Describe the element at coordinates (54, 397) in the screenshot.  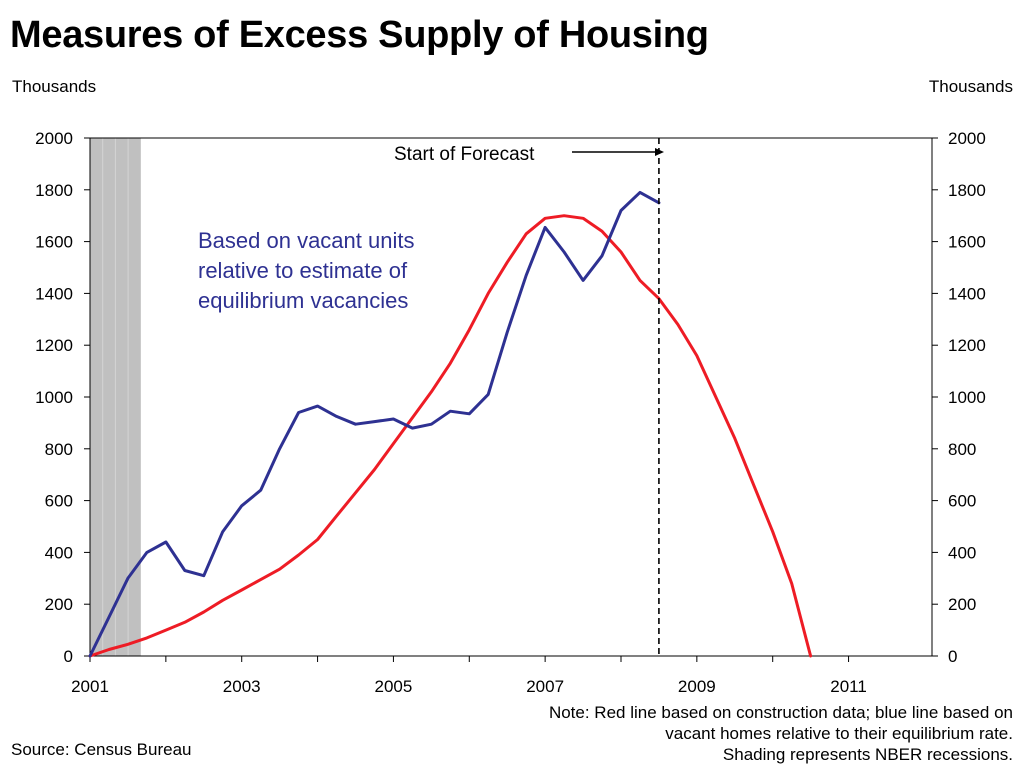
I see `y-tick-label-left: 1000` at that location.